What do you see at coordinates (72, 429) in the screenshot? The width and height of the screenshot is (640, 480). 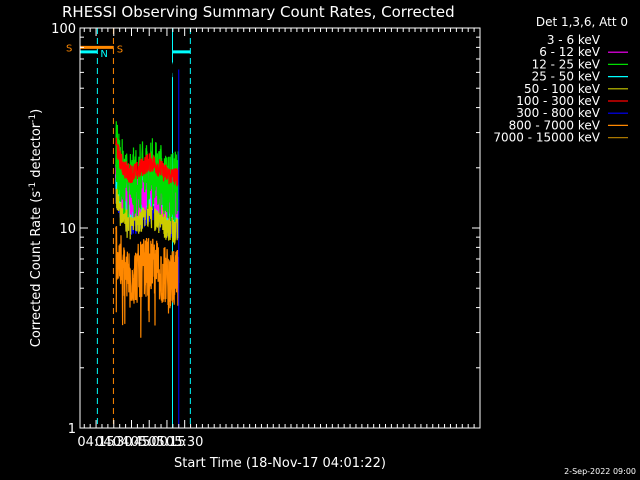 I see `y-tick-label: 1` at bounding box center [72, 429].